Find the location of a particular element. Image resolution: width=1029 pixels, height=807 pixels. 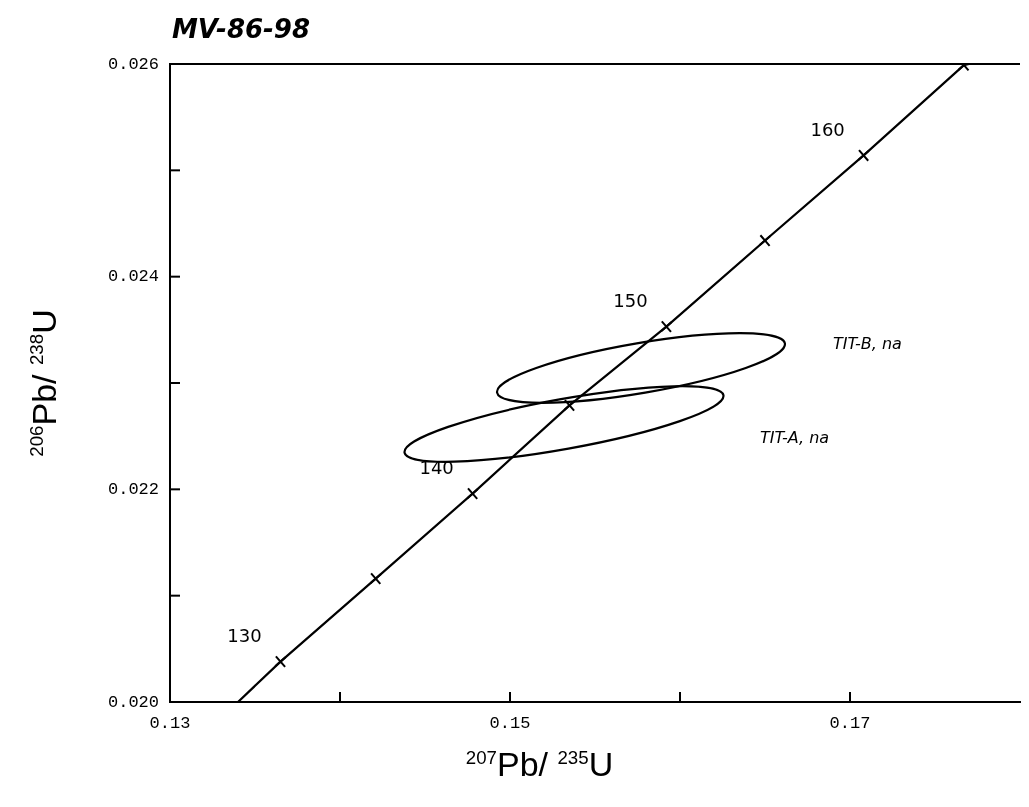

x-tick-label: 0.15 is located at coordinates (510, 723).